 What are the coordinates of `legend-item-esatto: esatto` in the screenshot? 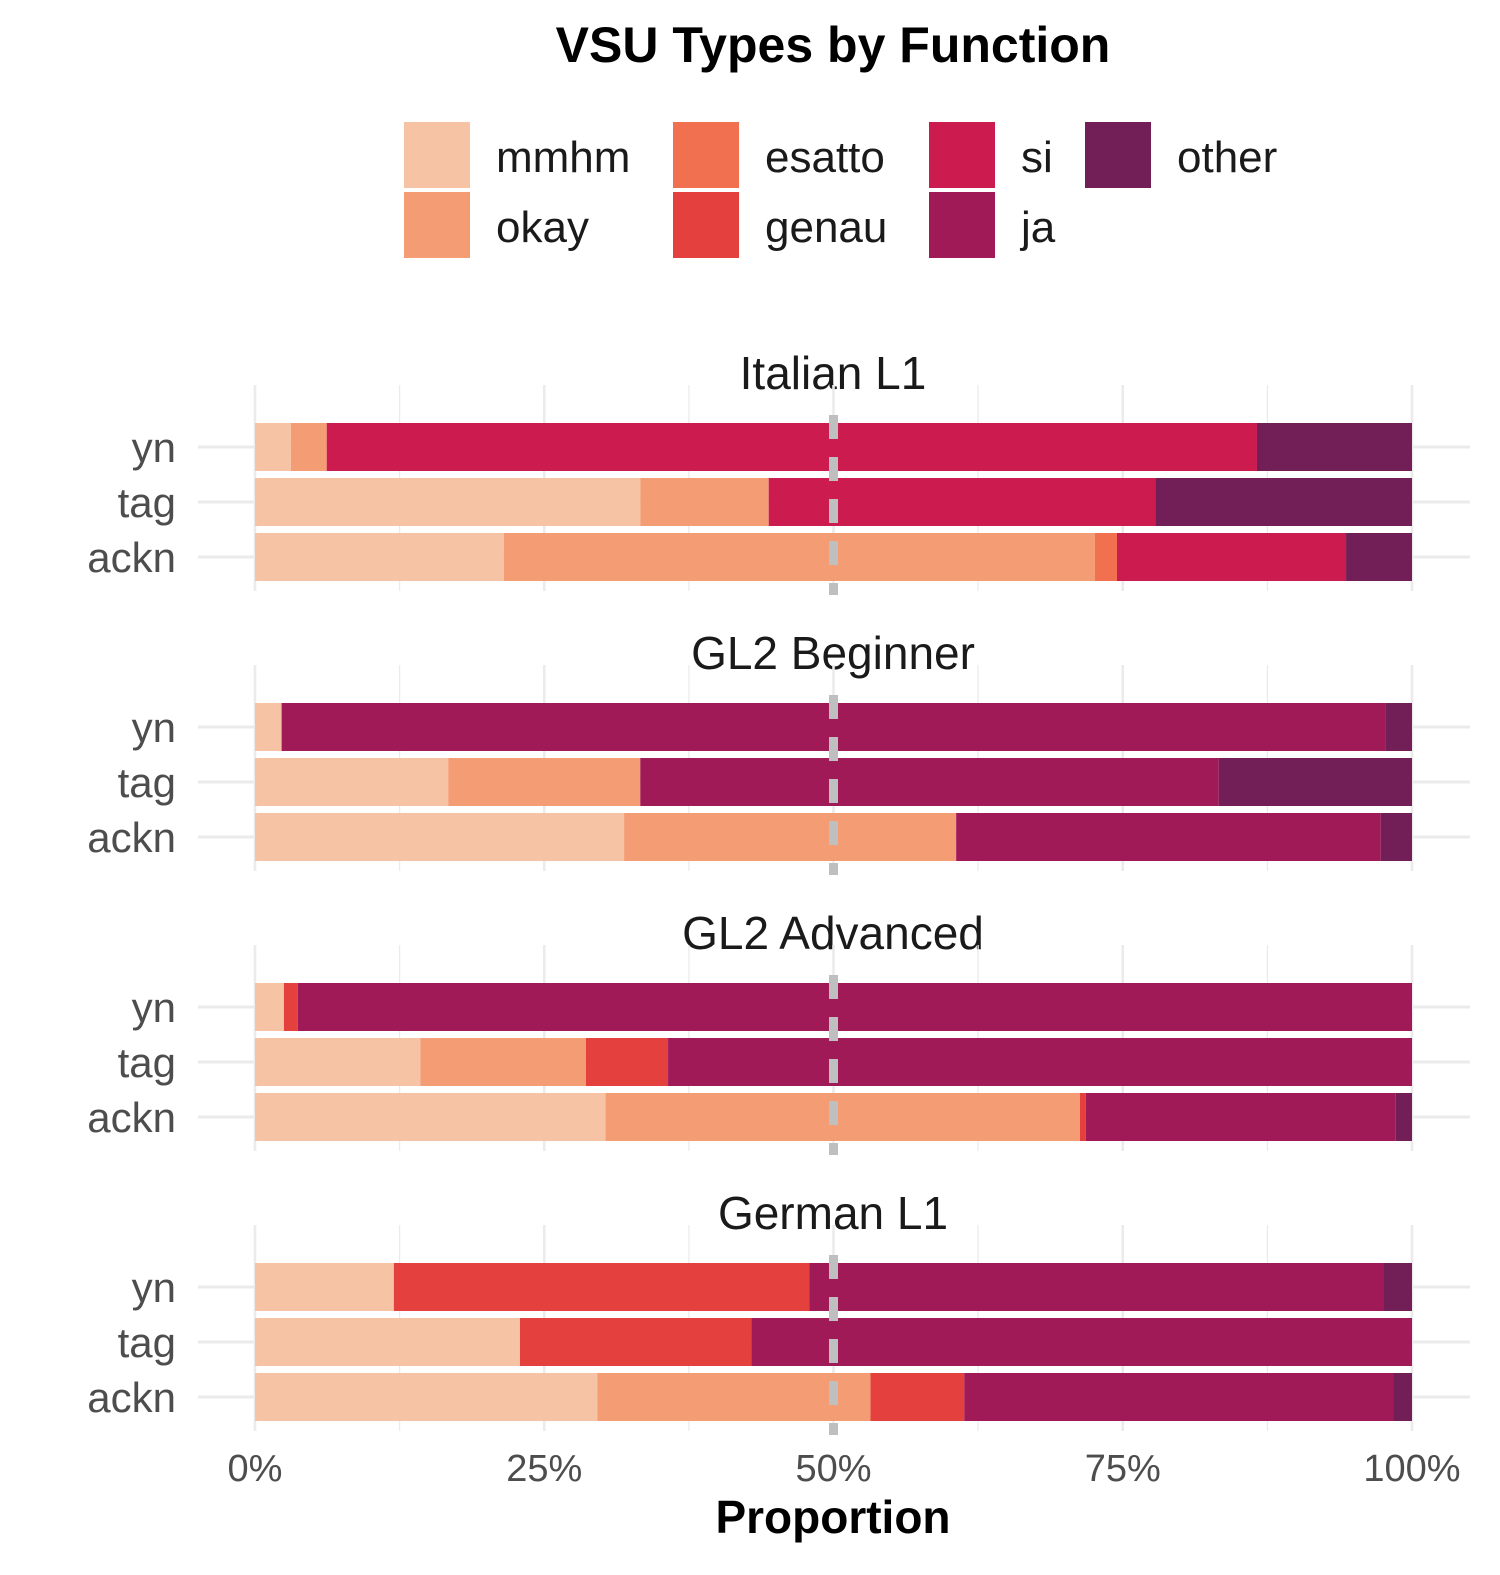 It's located at (779, 155).